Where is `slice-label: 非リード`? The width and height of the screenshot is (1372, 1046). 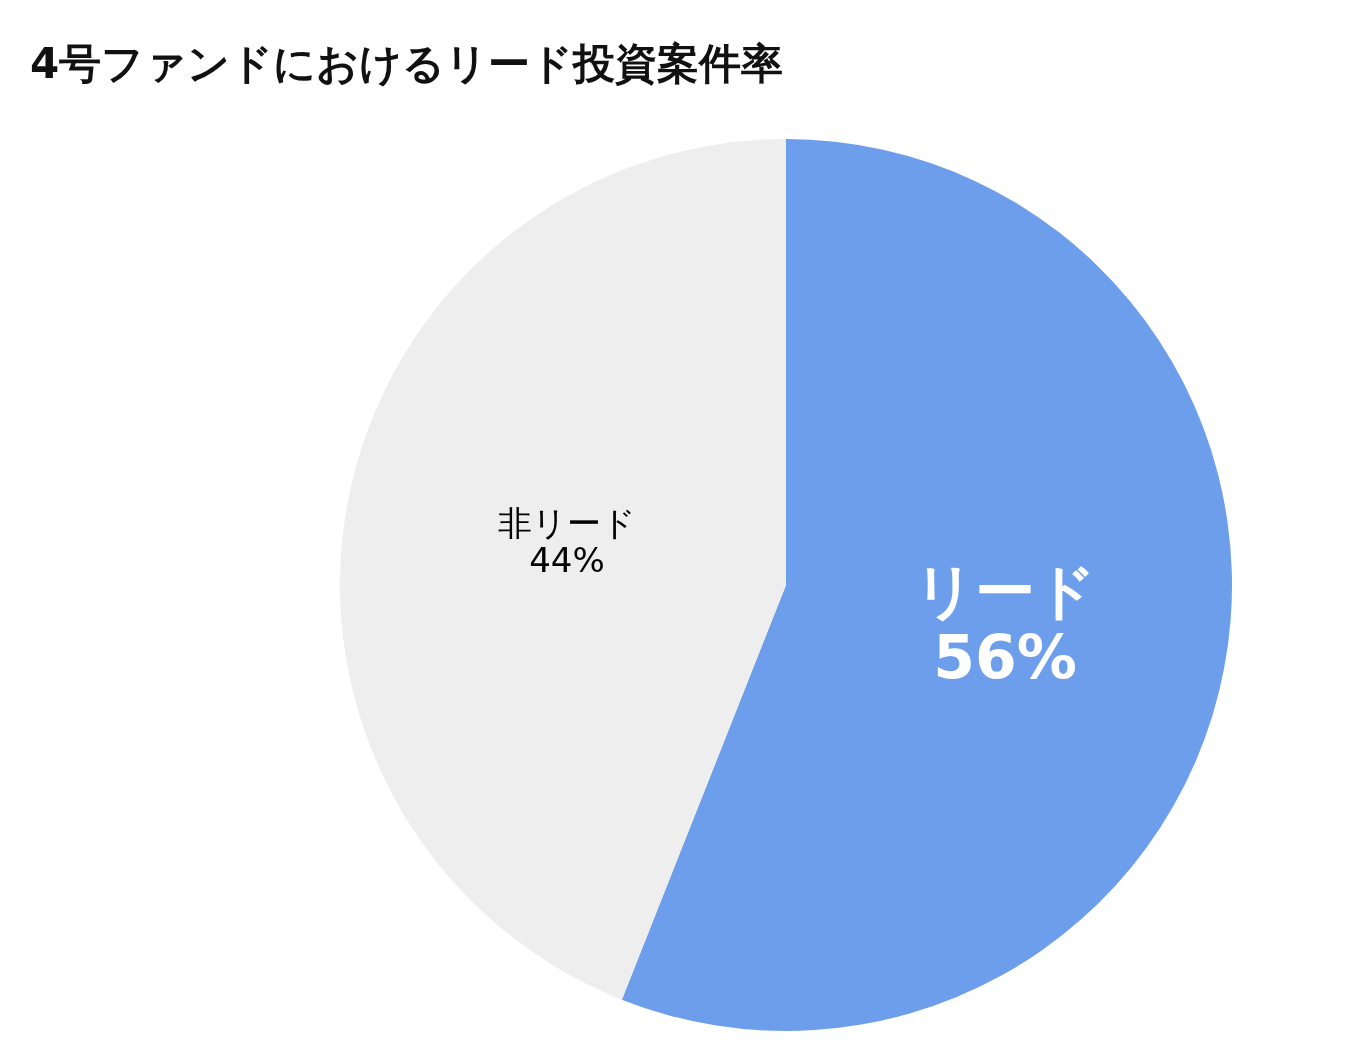 slice-label: 非リード is located at coordinates (566, 522).